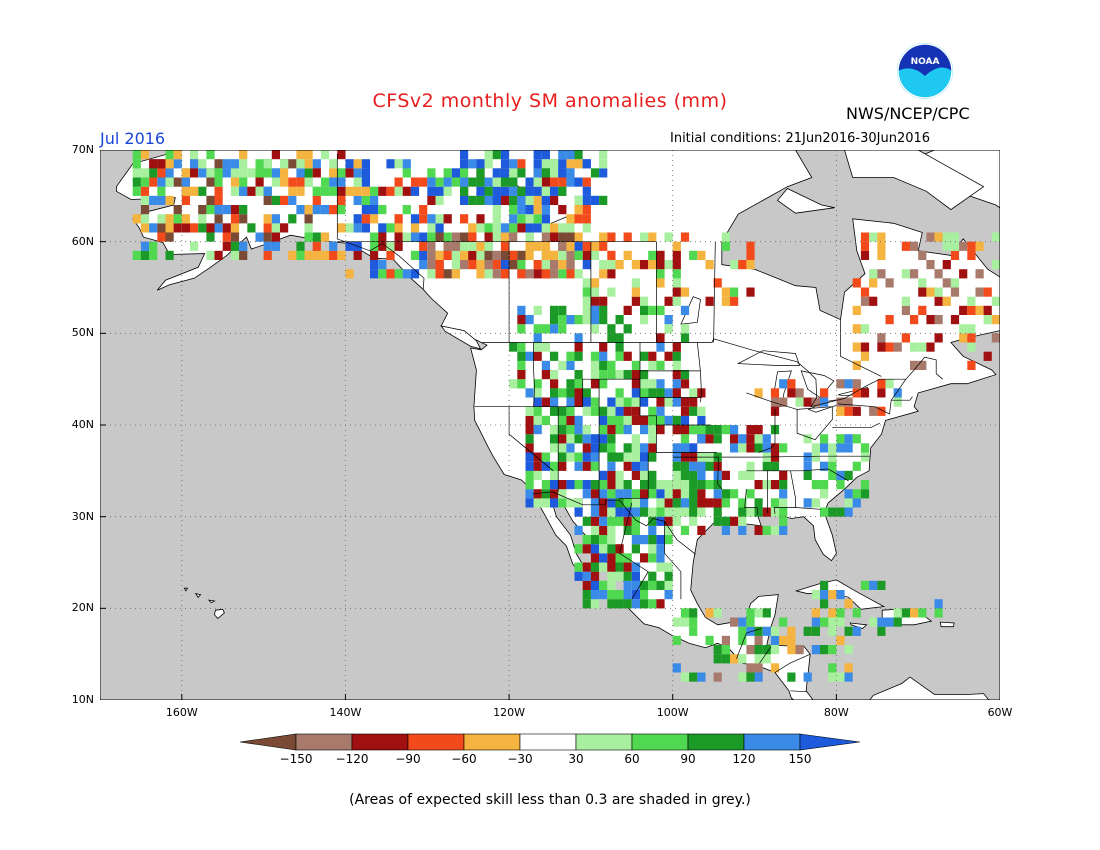 The image size is (1100, 850). I want to click on baffin-island-land, so click(914, 180).